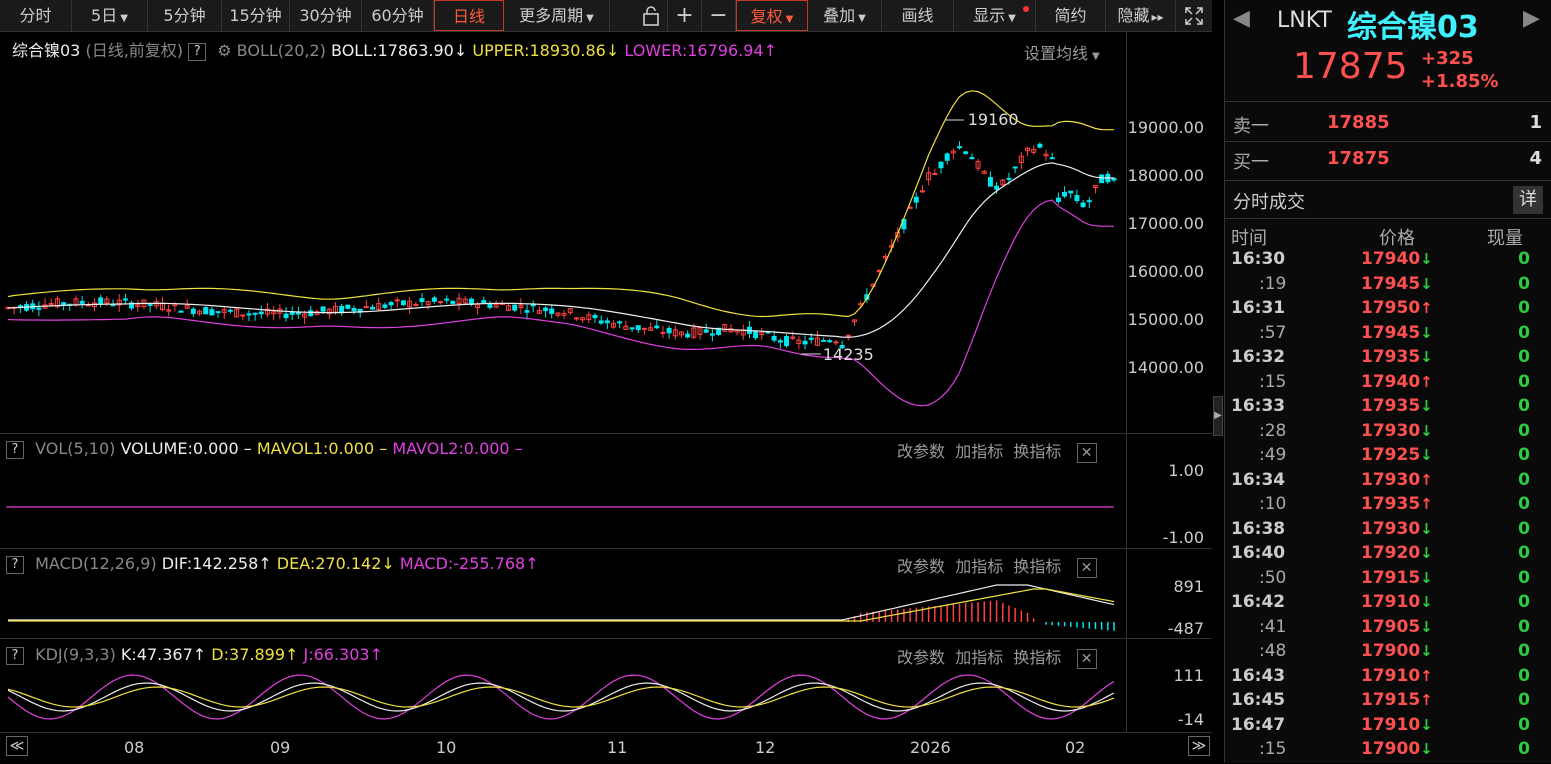 The image size is (1551, 764). Describe the element at coordinates (1391, 700) in the screenshot. I see `trade-price: 17915` at that location.